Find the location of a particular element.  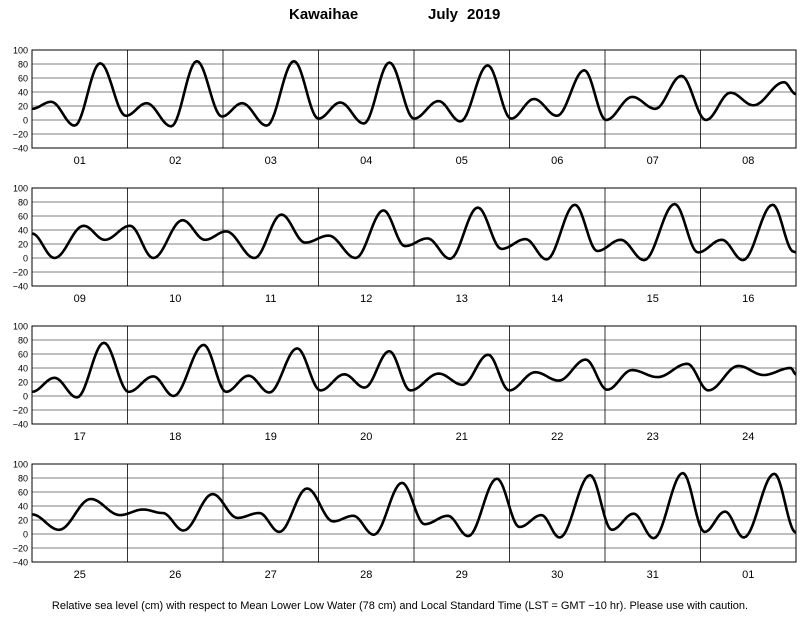

day-label: 21 is located at coordinates (462, 437).